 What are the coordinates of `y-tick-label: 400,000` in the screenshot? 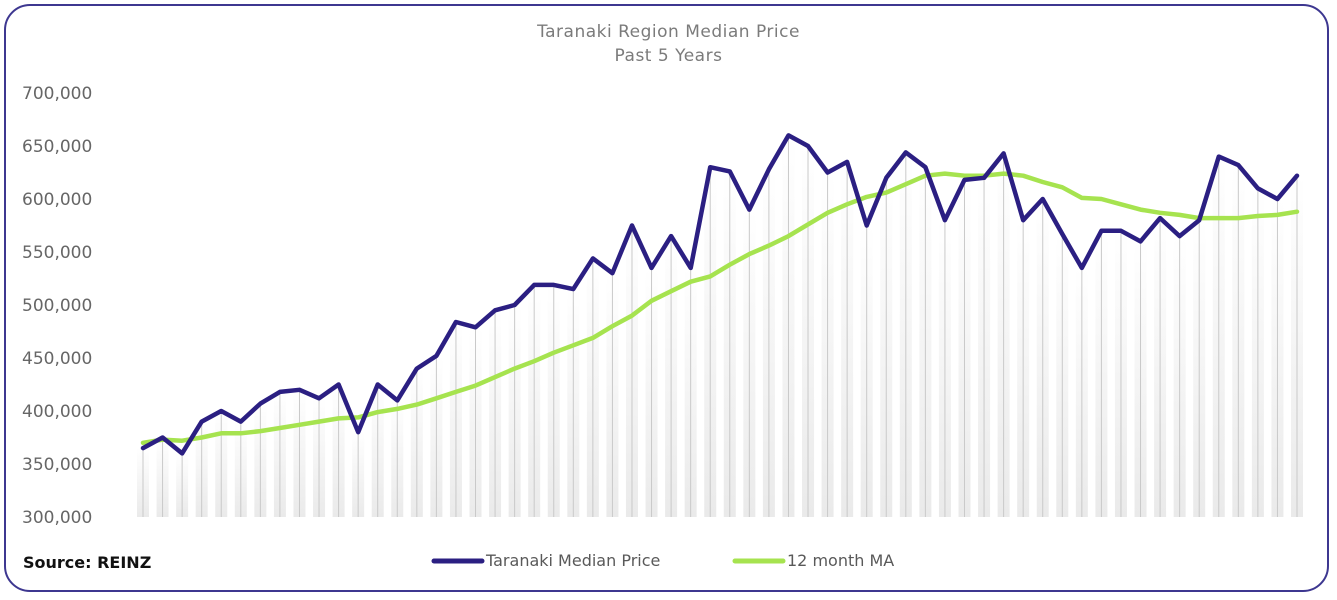 It's located at (57, 412).